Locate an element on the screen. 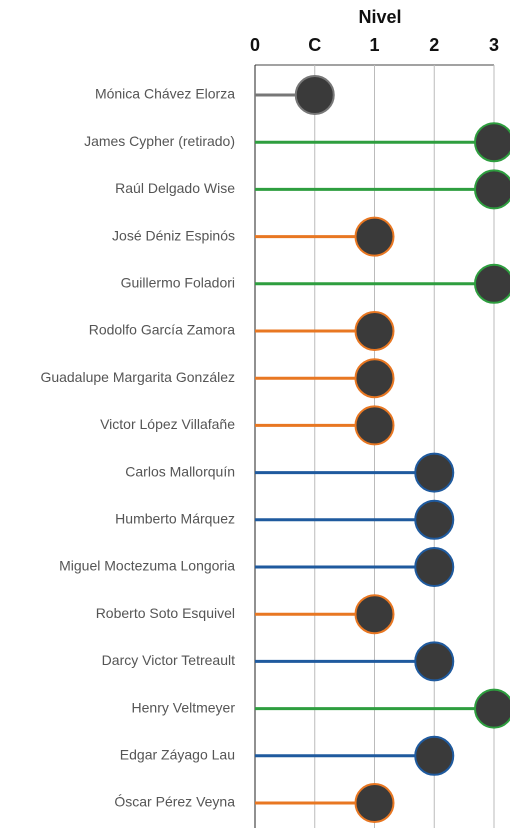 The width and height of the screenshot is (510, 831). name-label: Raúl Delgado Wise is located at coordinates (175, 188).